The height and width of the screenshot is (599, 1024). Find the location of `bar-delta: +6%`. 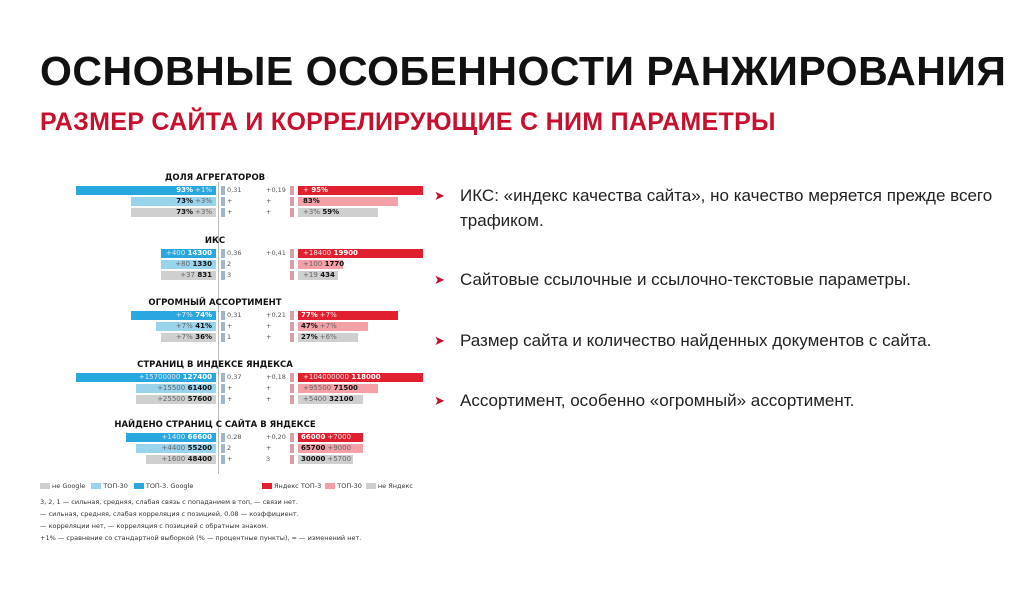

bar-delta: +6% is located at coordinates (328, 337).